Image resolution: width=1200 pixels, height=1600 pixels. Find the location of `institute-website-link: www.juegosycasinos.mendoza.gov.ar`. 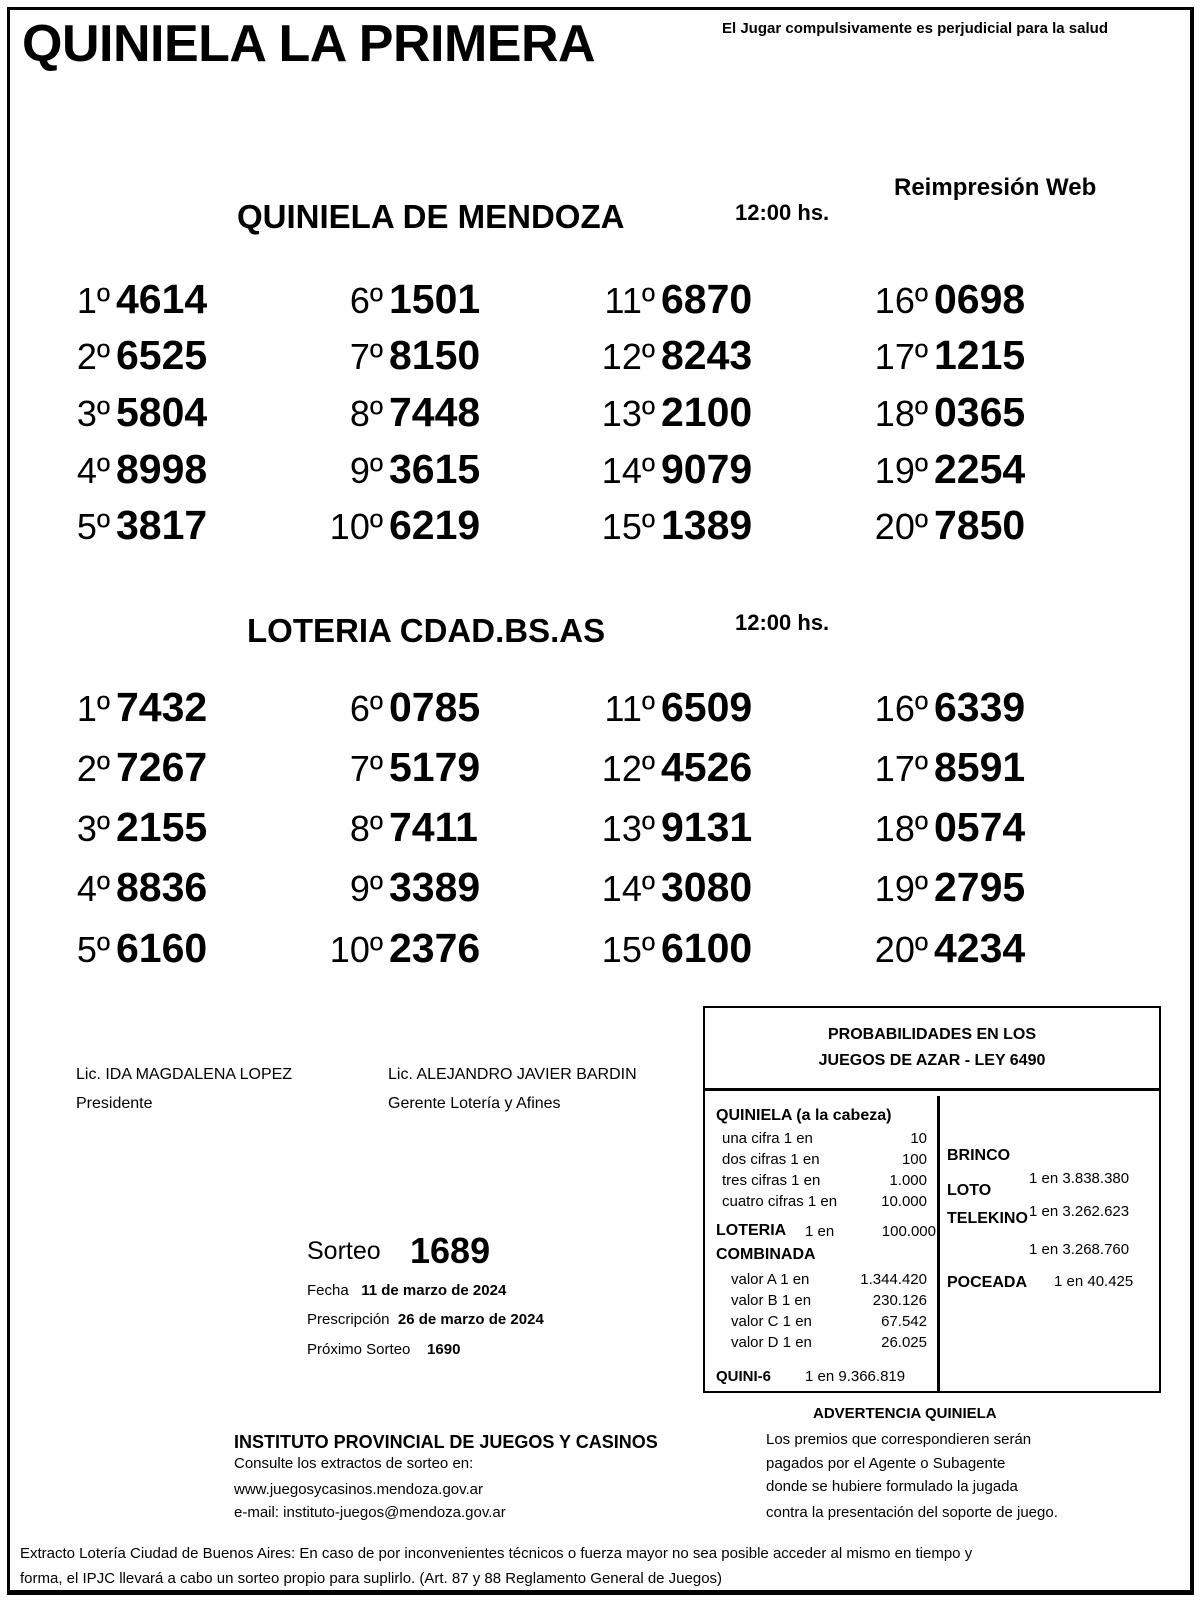

institute-website-link: www.juegosycasinos.mendoza.gov.ar is located at coordinates (359, 1489).